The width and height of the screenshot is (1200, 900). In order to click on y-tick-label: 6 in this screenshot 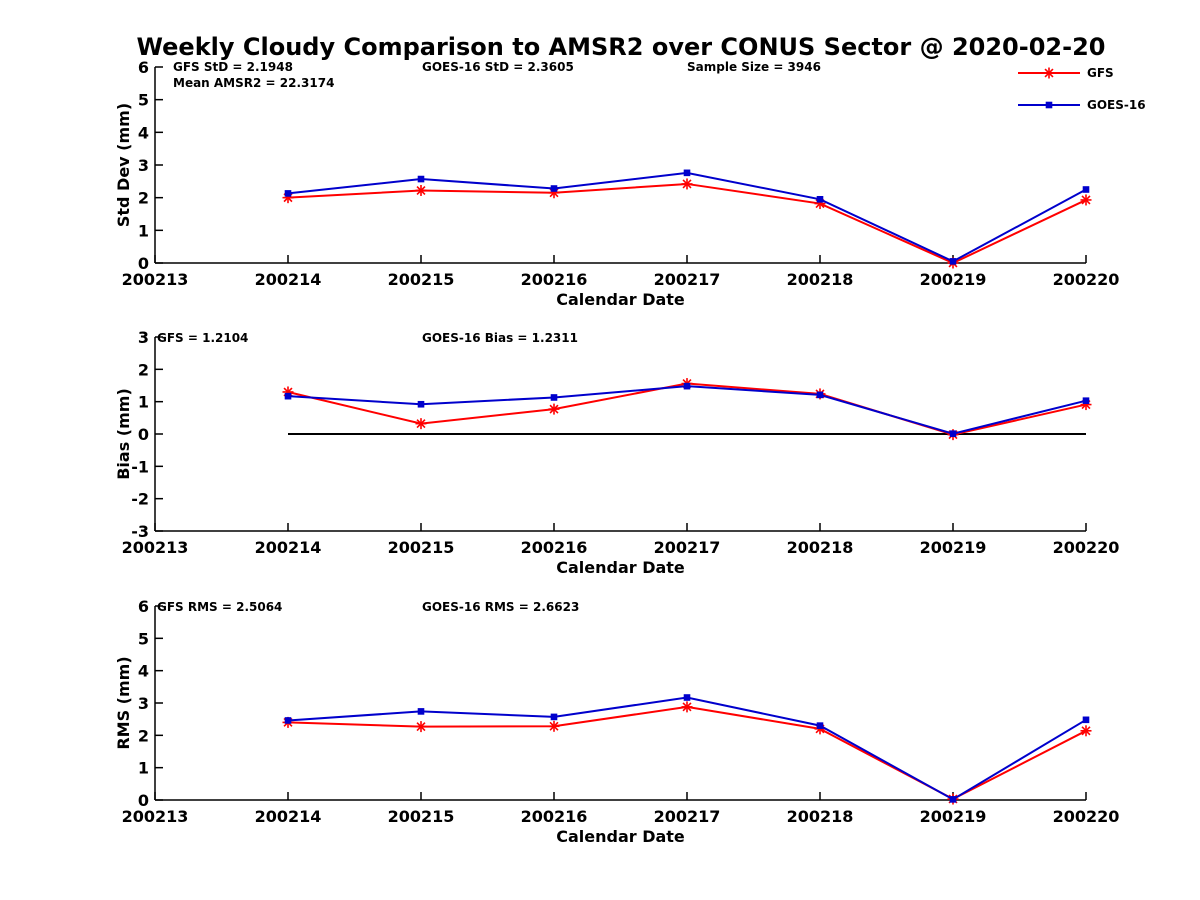, I will do `click(143, 67)`.